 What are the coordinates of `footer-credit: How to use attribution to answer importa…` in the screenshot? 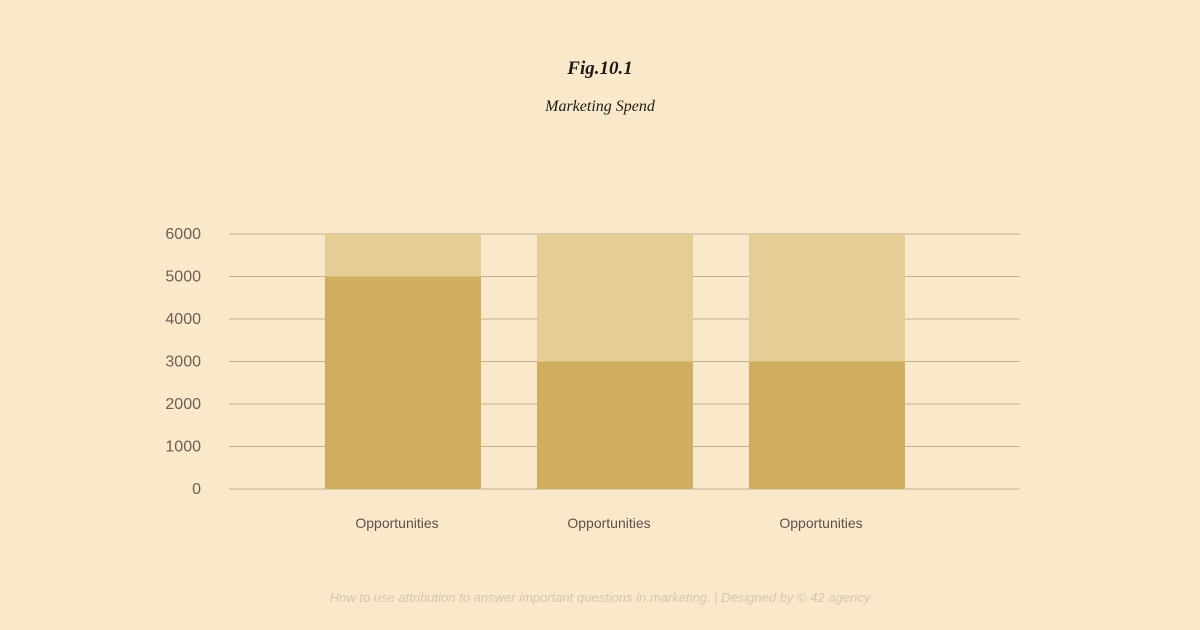 It's located at (600, 597).